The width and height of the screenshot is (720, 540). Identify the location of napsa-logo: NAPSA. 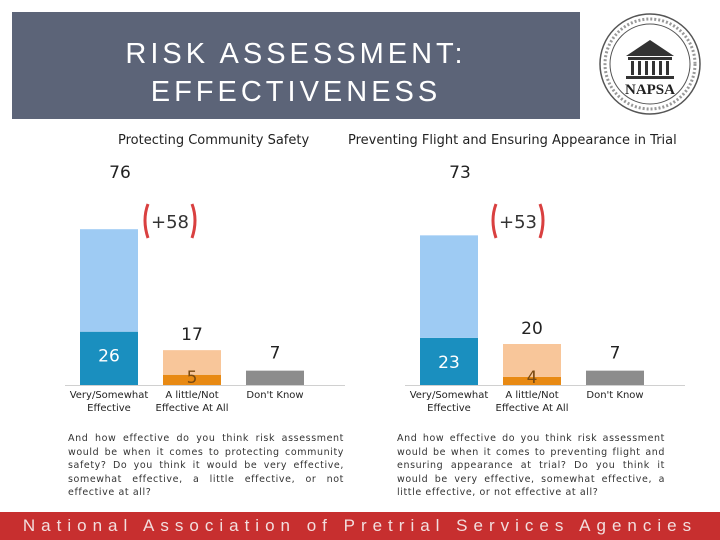
(650, 64).